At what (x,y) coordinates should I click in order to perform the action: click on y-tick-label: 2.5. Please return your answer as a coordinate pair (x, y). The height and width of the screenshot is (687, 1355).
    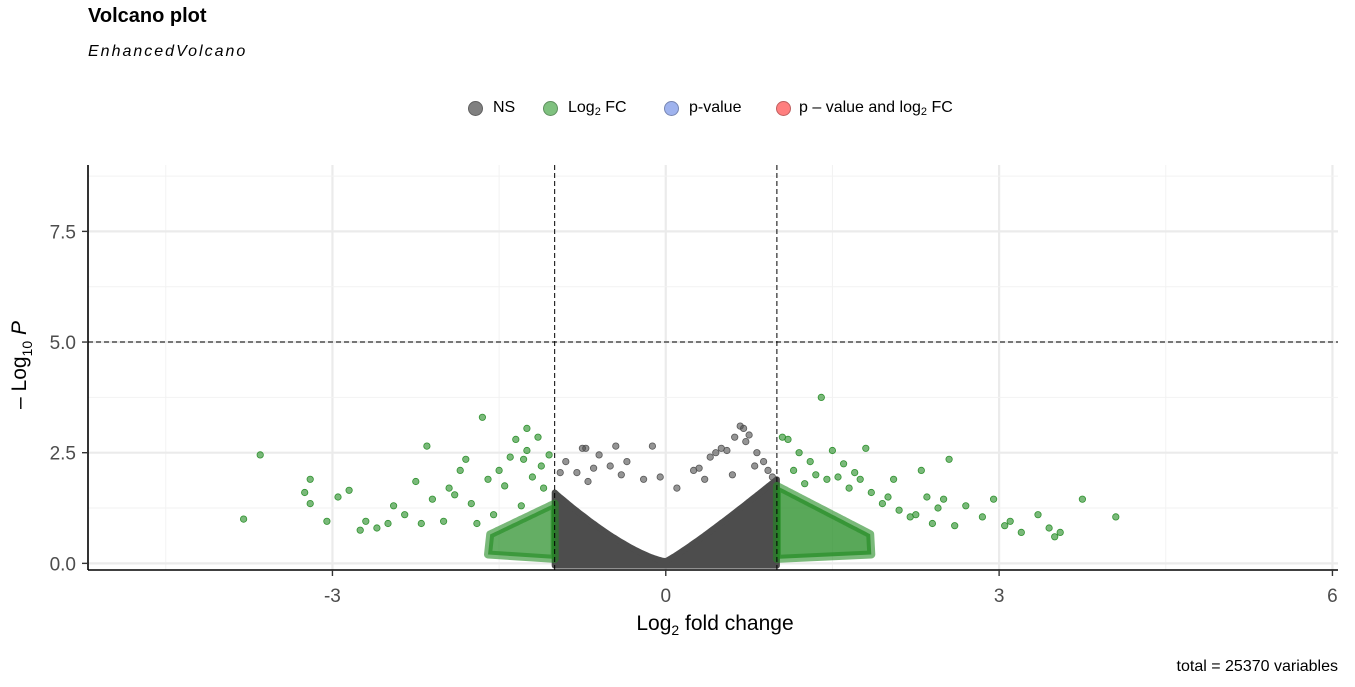
    Looking at the image, I should click on (63, 454).